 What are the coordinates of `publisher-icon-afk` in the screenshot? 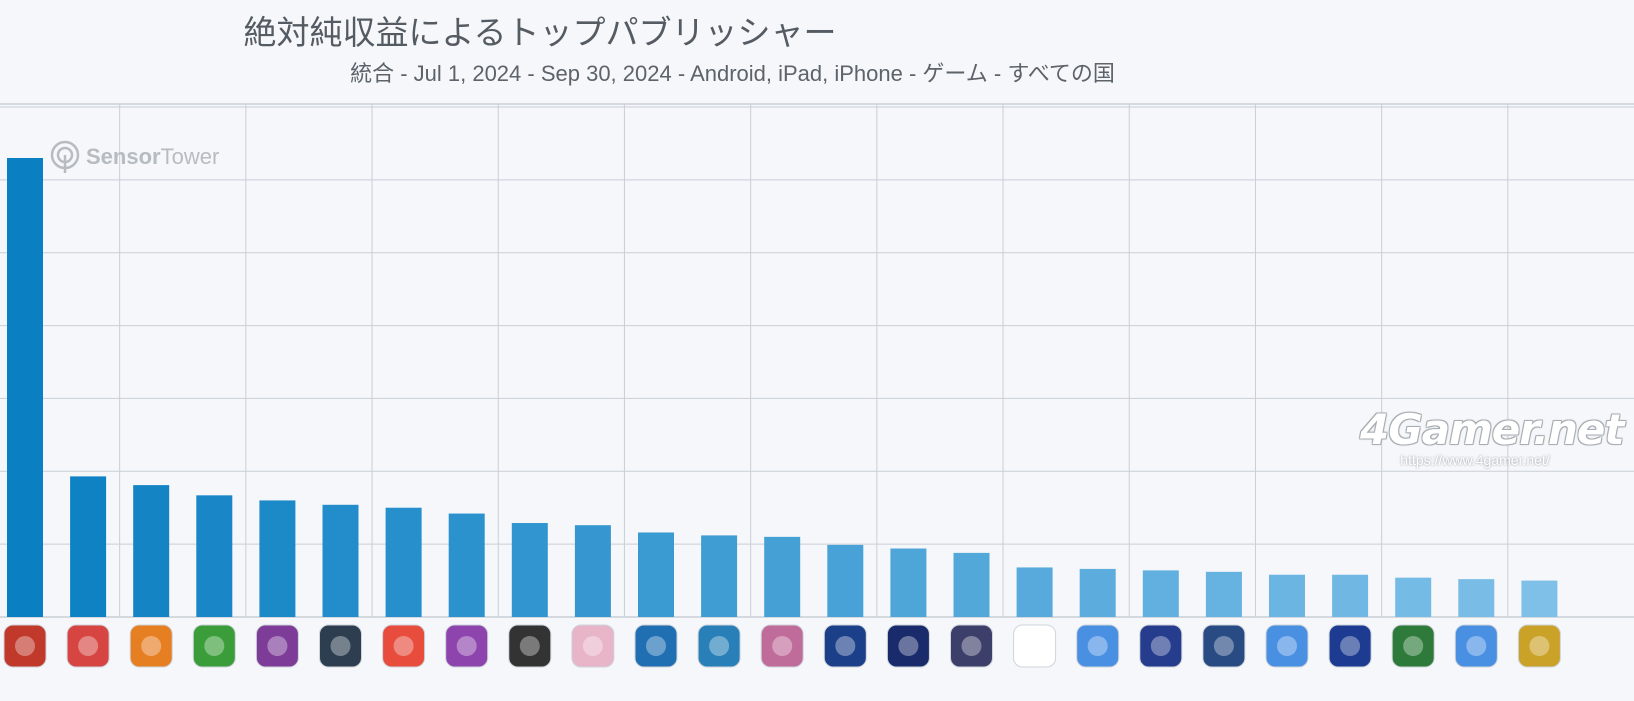 It's located at (1224, 646).